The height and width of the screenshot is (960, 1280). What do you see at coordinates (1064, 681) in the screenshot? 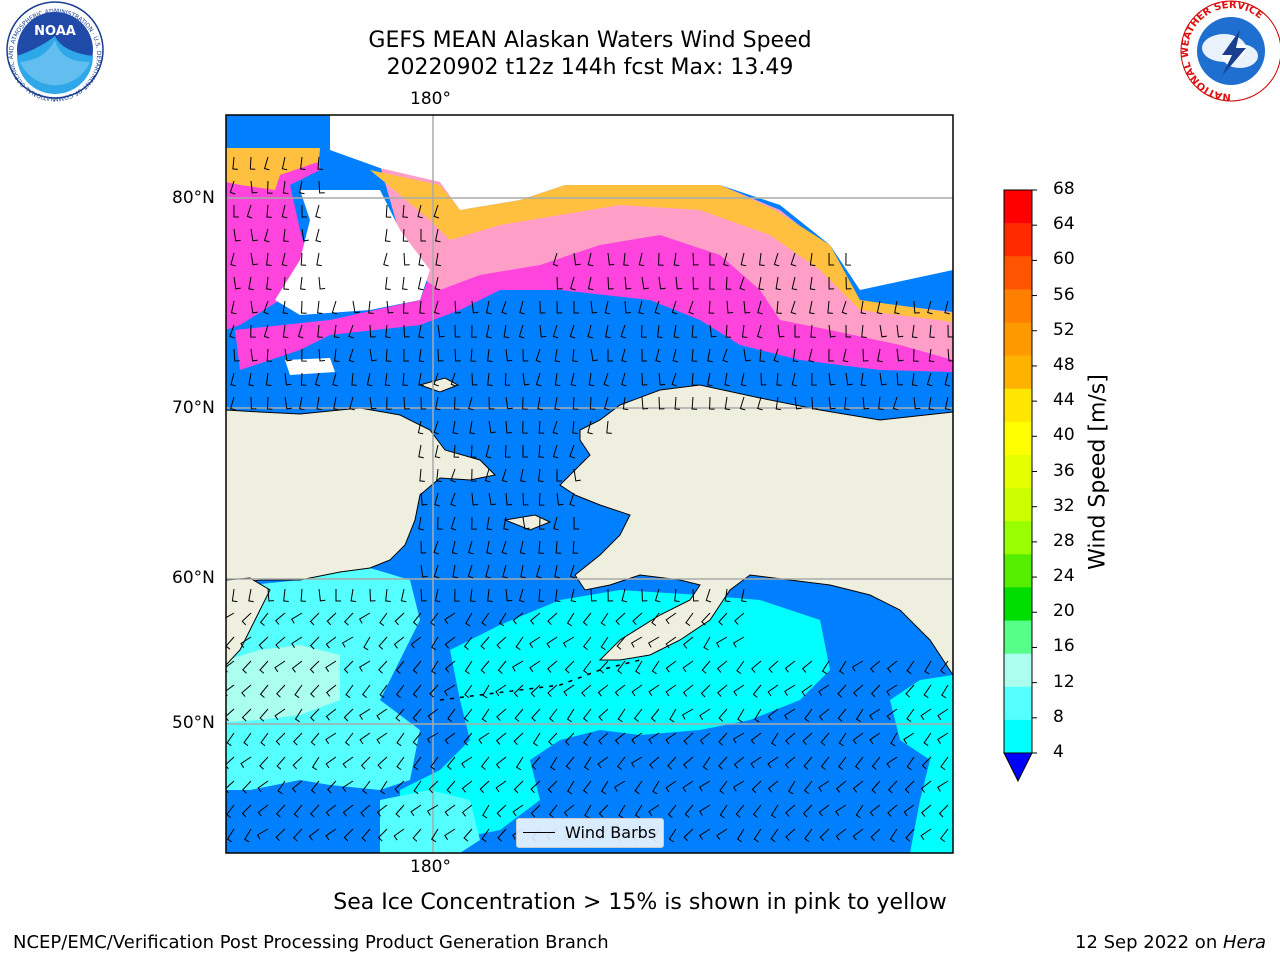
I see `colorbar-tick-label: 12` at bounding box center [1064, 681].